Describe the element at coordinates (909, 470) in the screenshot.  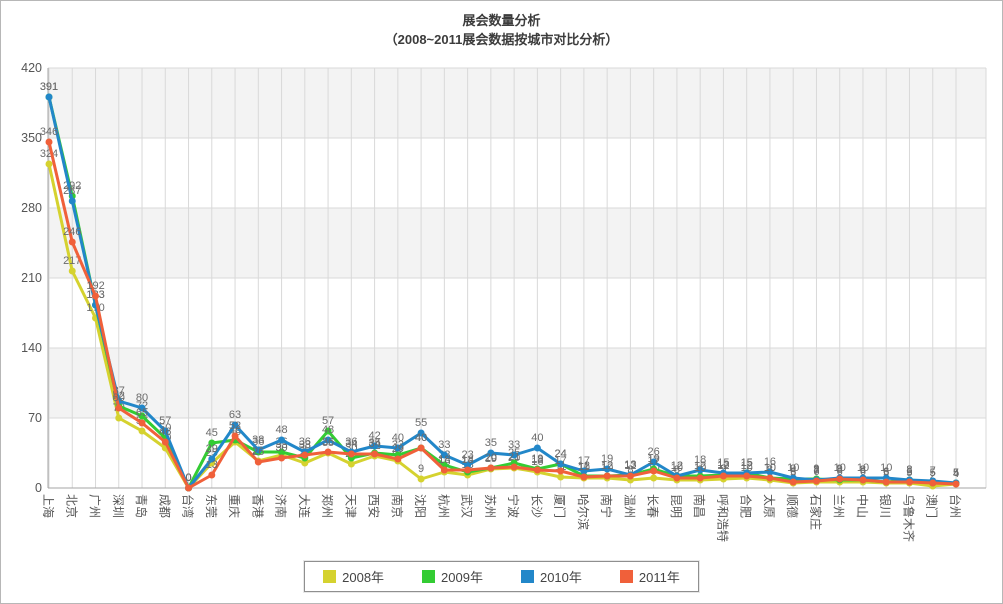
I see `value-label-2010年: 8` at that location.